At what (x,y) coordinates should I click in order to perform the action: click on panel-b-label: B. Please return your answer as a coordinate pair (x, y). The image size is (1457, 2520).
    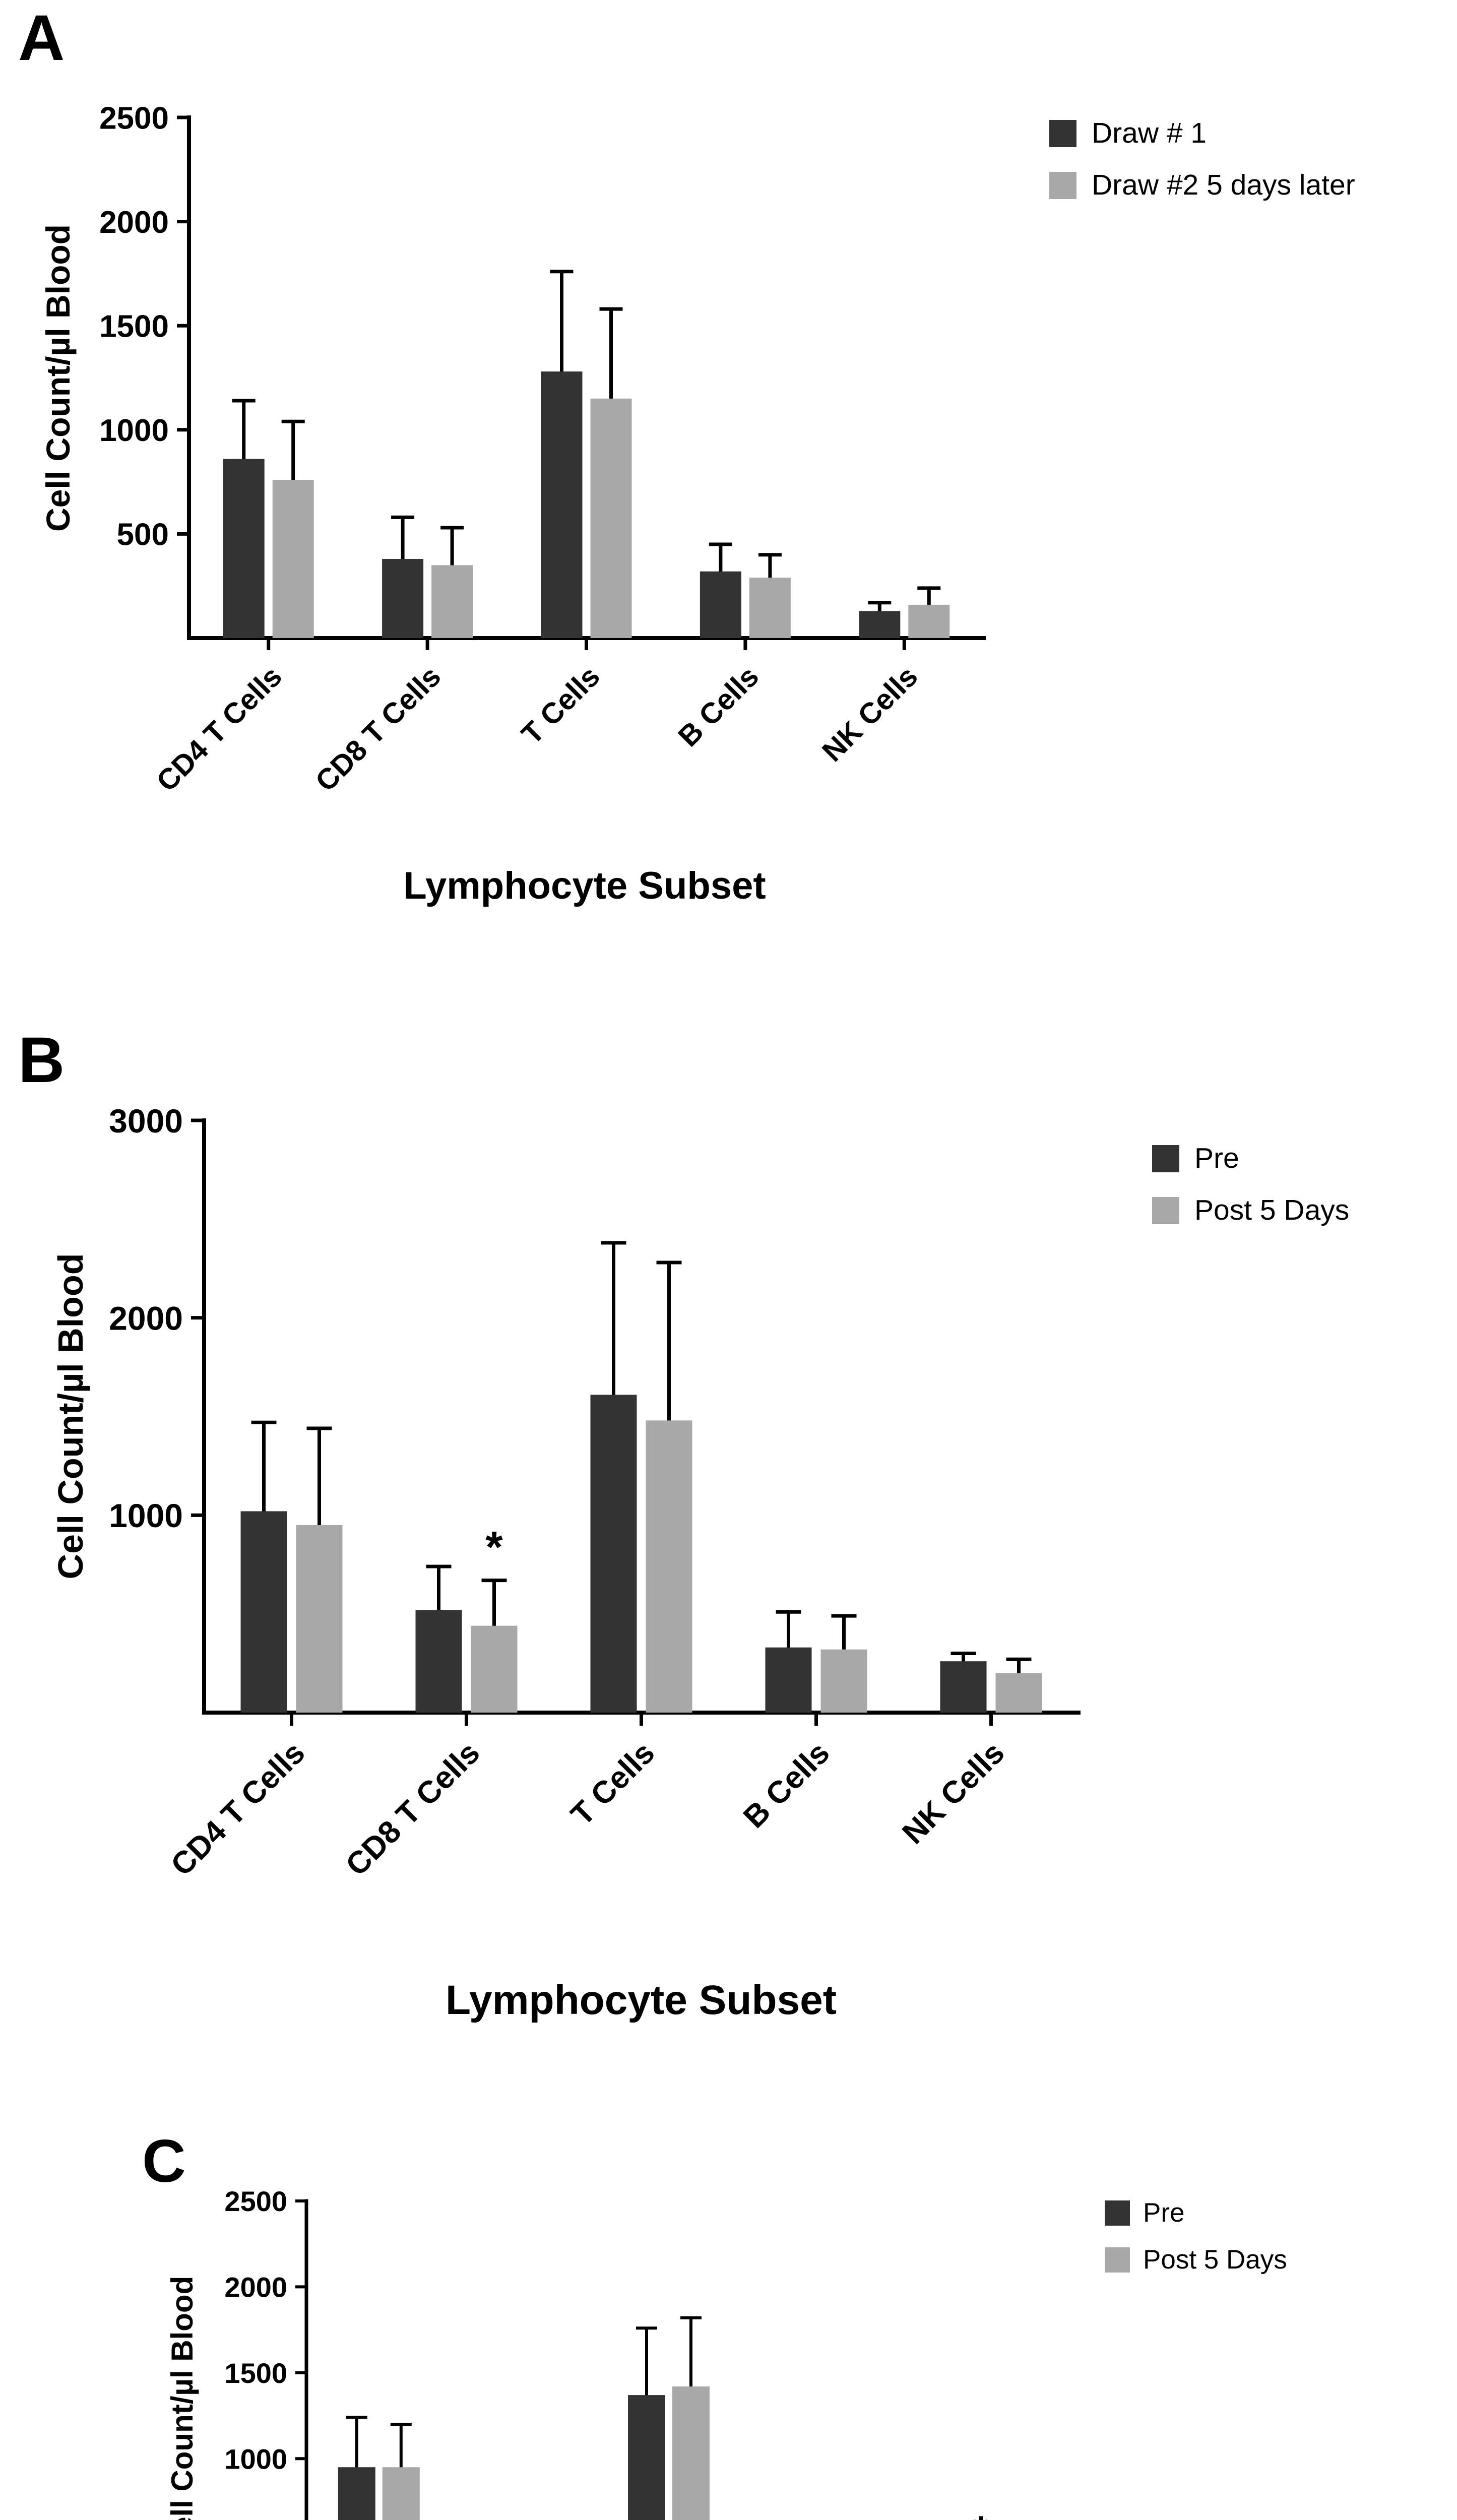
    Looking at the image, I should click on (41, 1060).